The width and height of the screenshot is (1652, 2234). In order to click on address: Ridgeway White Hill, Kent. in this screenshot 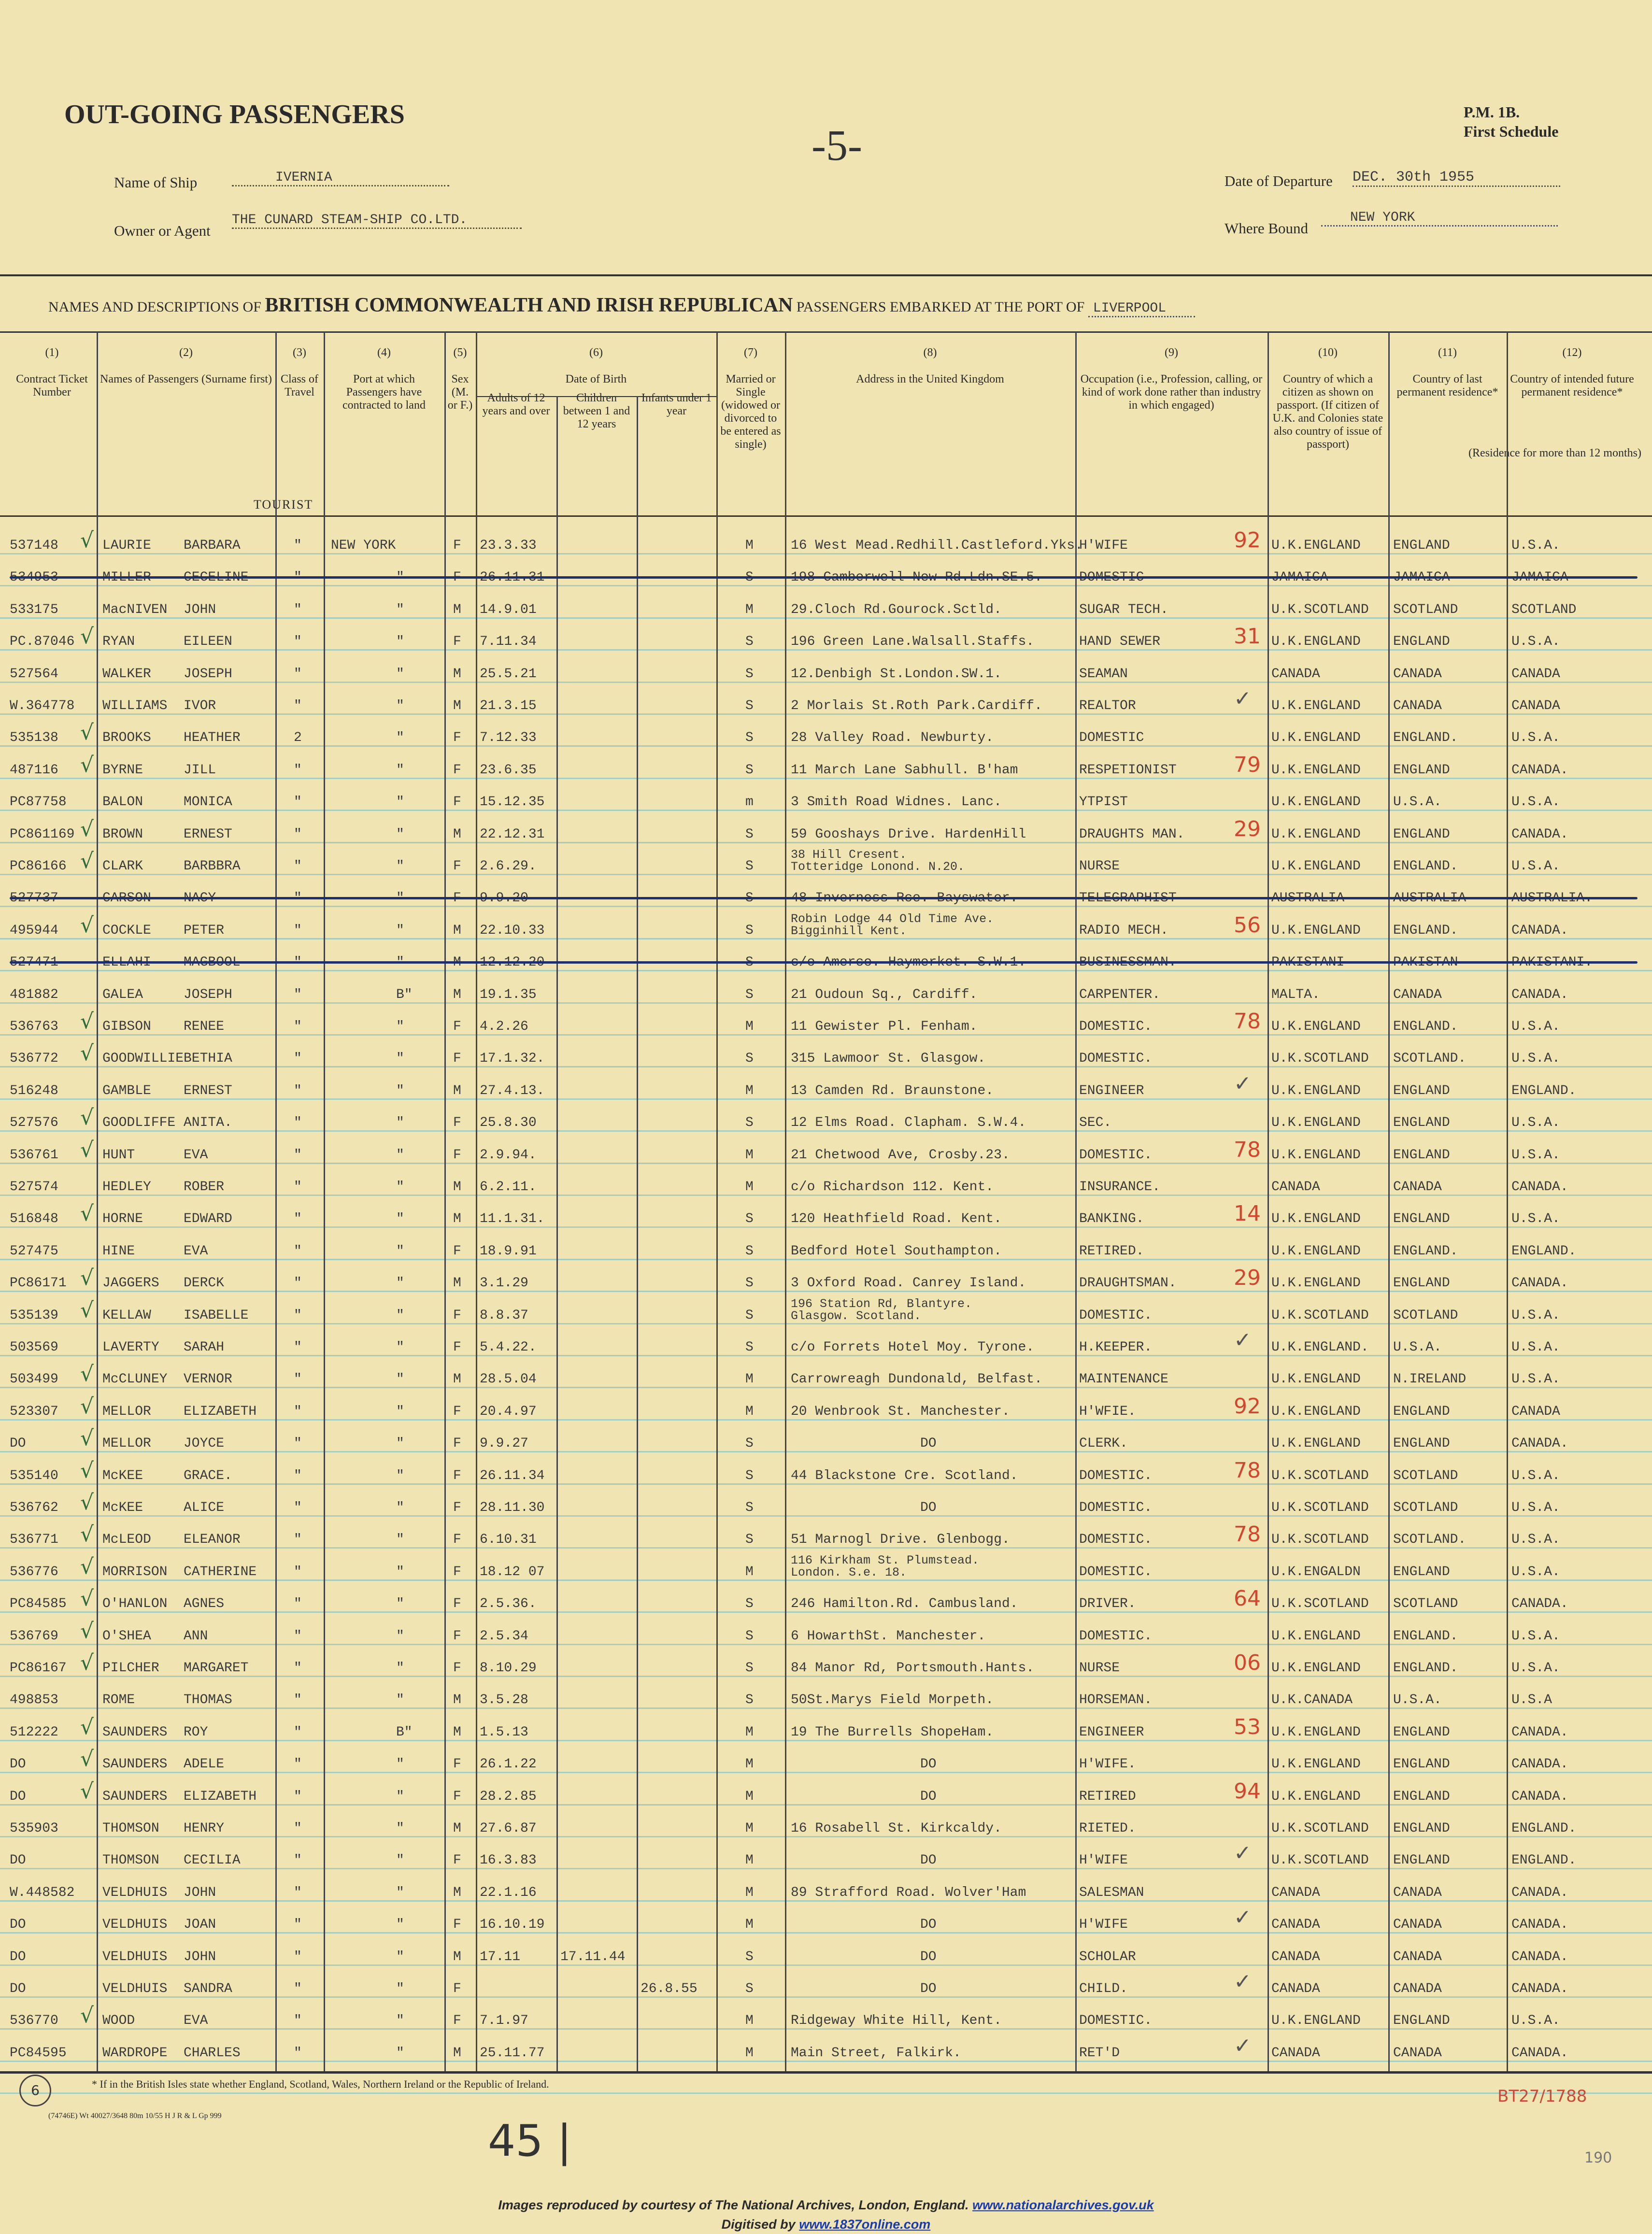, I will do `click(896, 2021)`.